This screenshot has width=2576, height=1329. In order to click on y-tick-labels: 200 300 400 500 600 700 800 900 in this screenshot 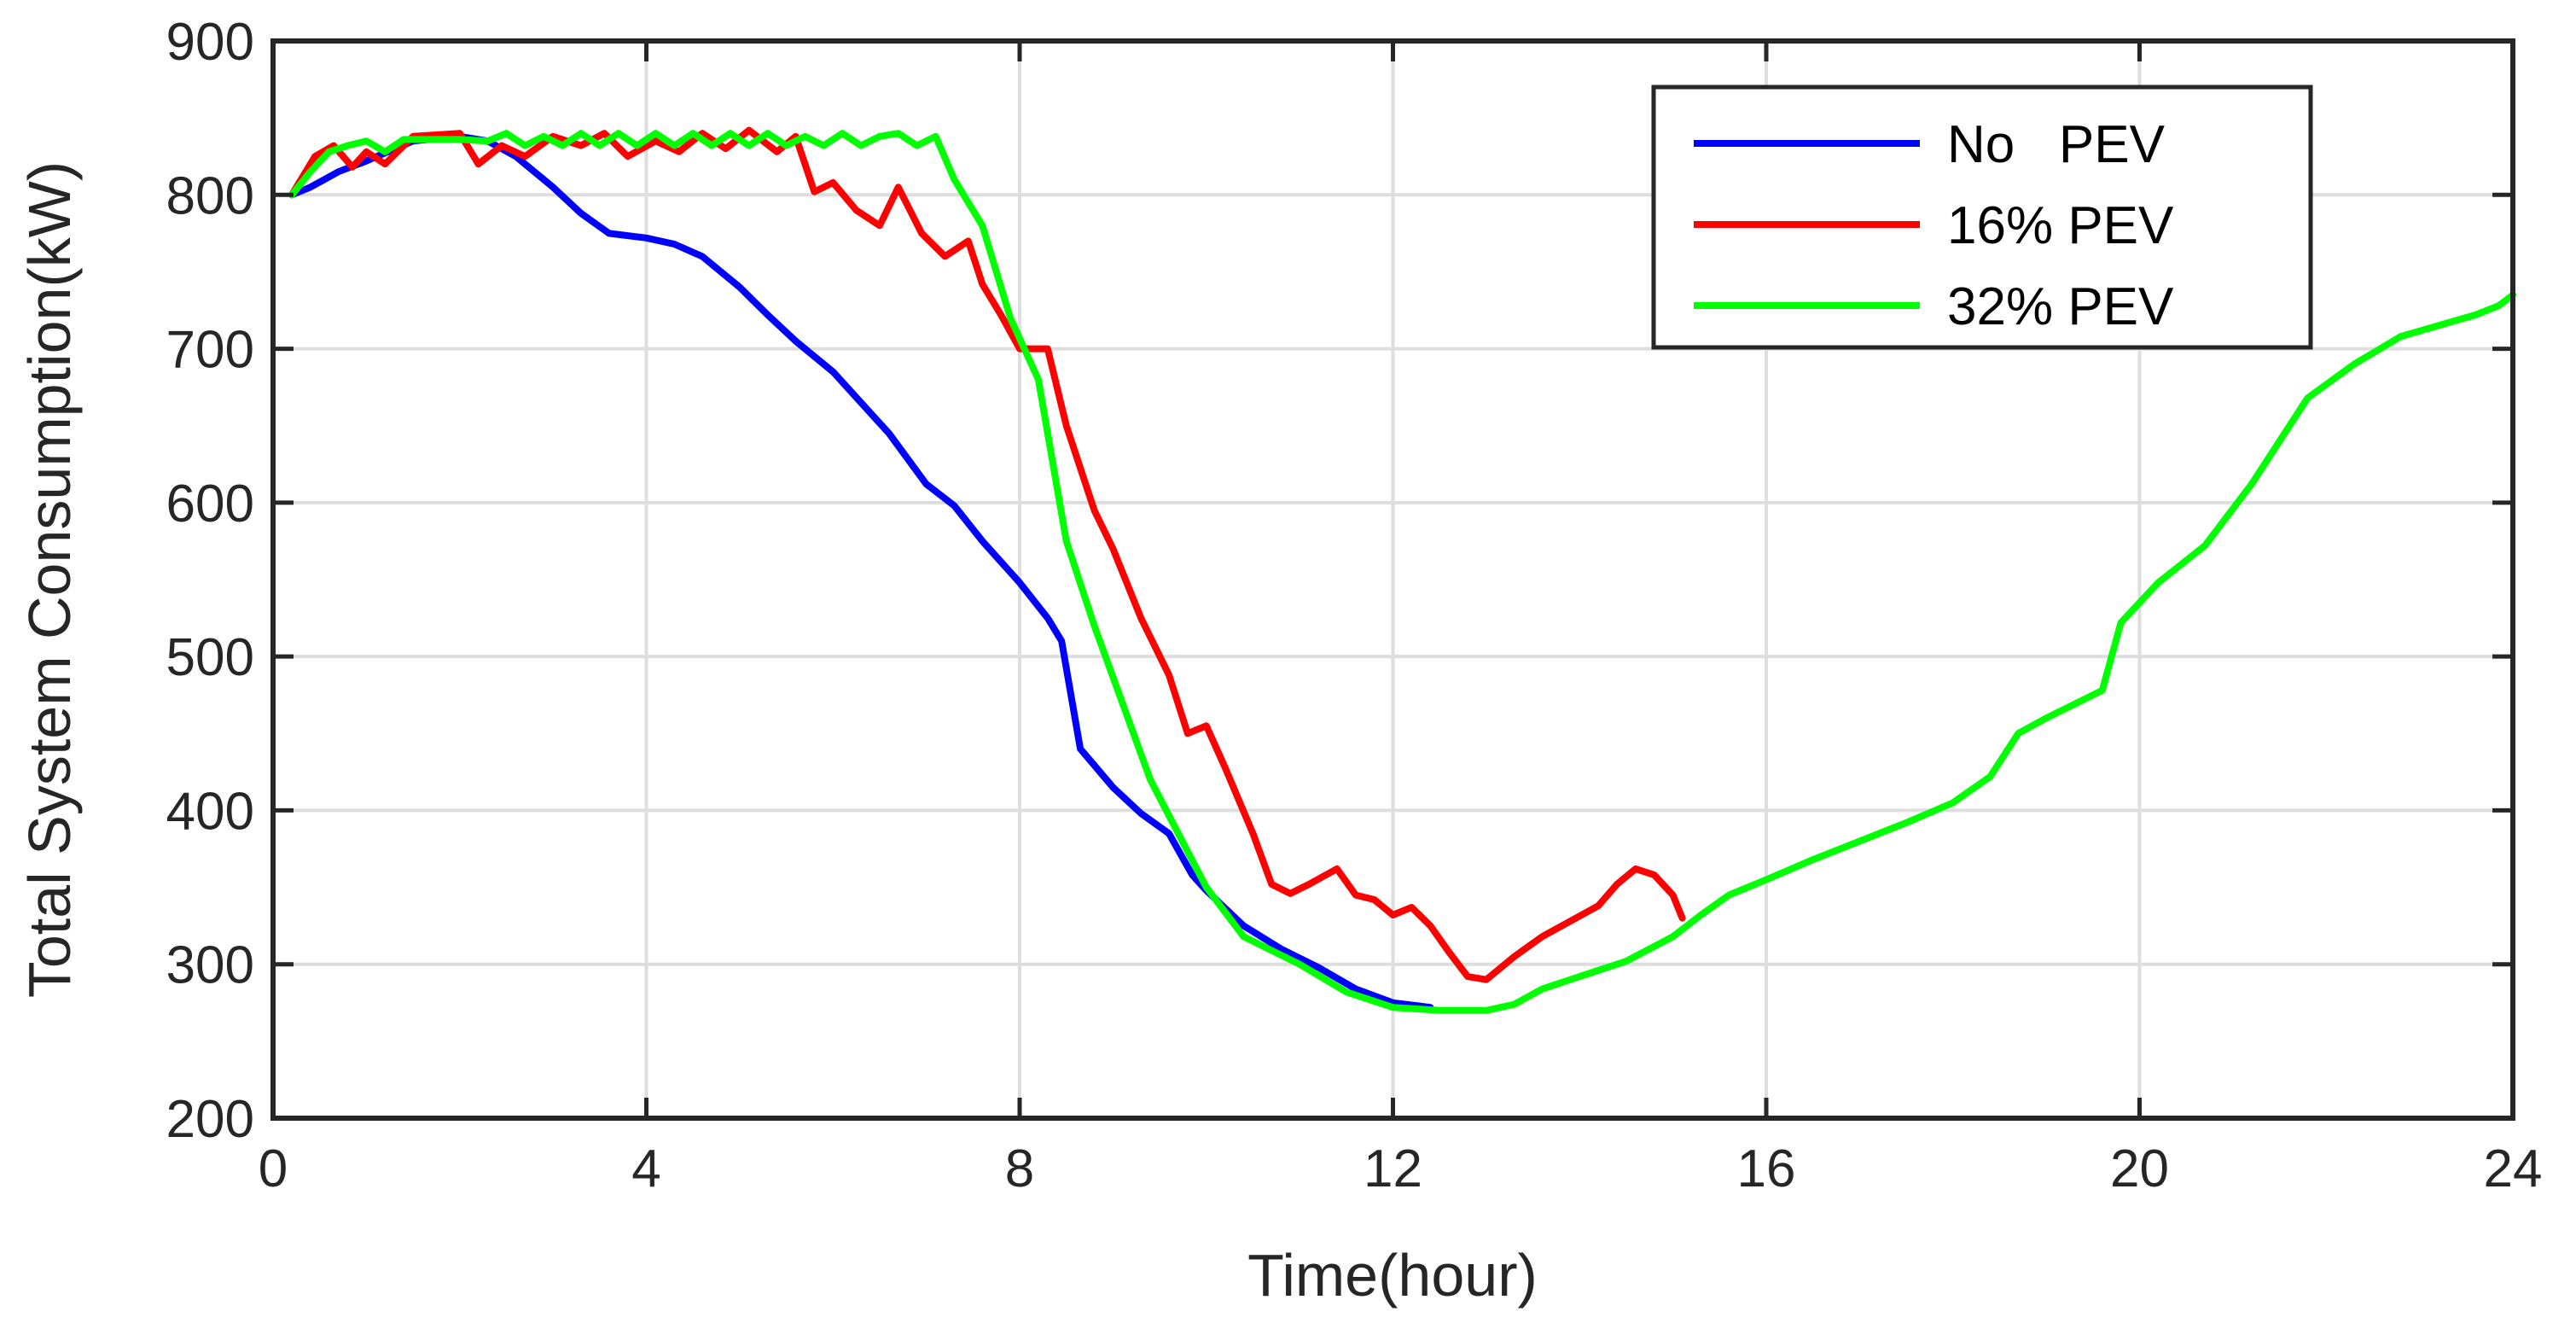, I will do `click(210, 581)`.